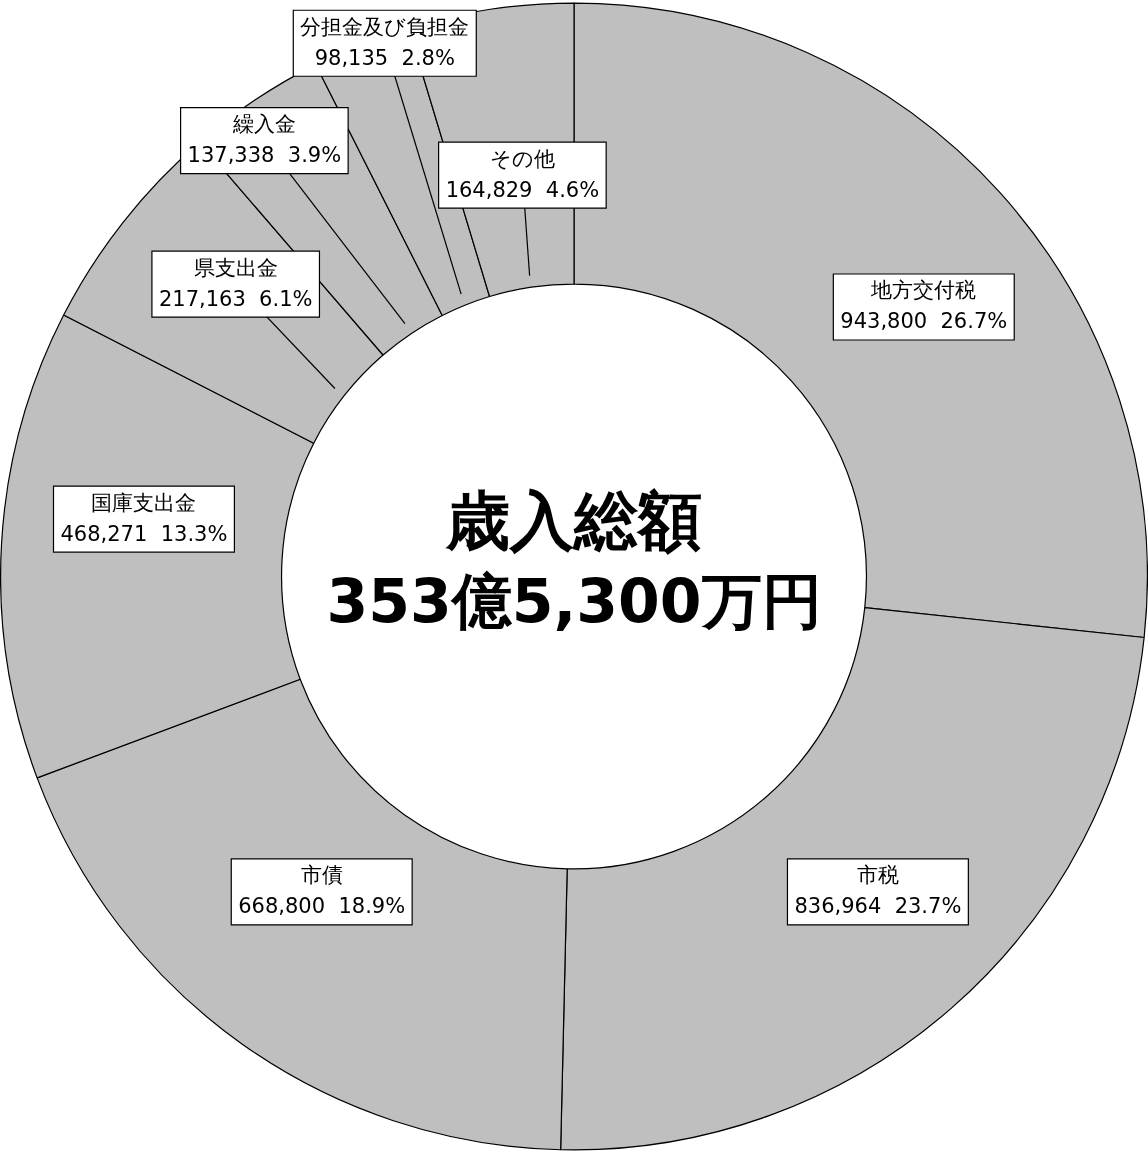 This screenshot has width=1148, height=1153. What do you see at coordinates (321, 875) in the screenshot?
I see `slice-label: 市債` at bounding box center [321, 875].